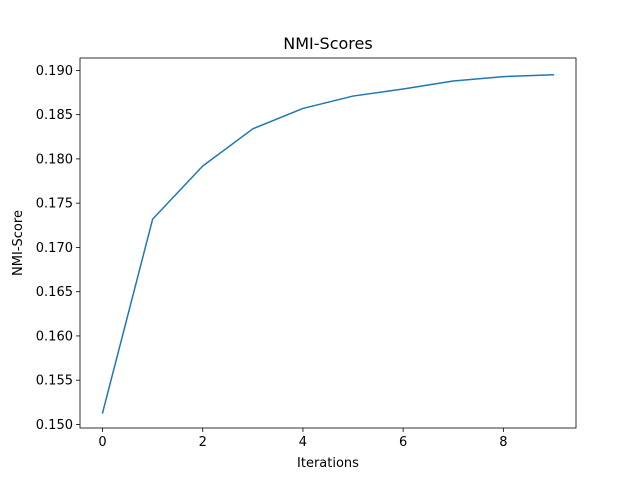  What do you see at coordinates (54, 204) in the screenshot?
I see `y-tick-label-5: 0.175` at bounding box center [54, 204].